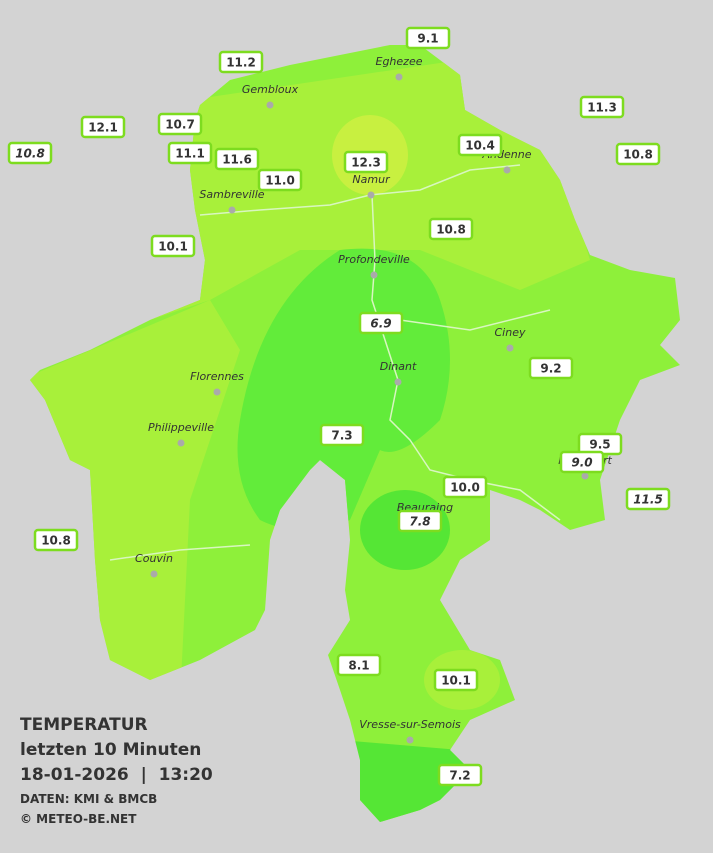 Image resolution: width=713 pixels, height=853 pixels. I want to click on reading-value: 7.2, so click(459, 776).